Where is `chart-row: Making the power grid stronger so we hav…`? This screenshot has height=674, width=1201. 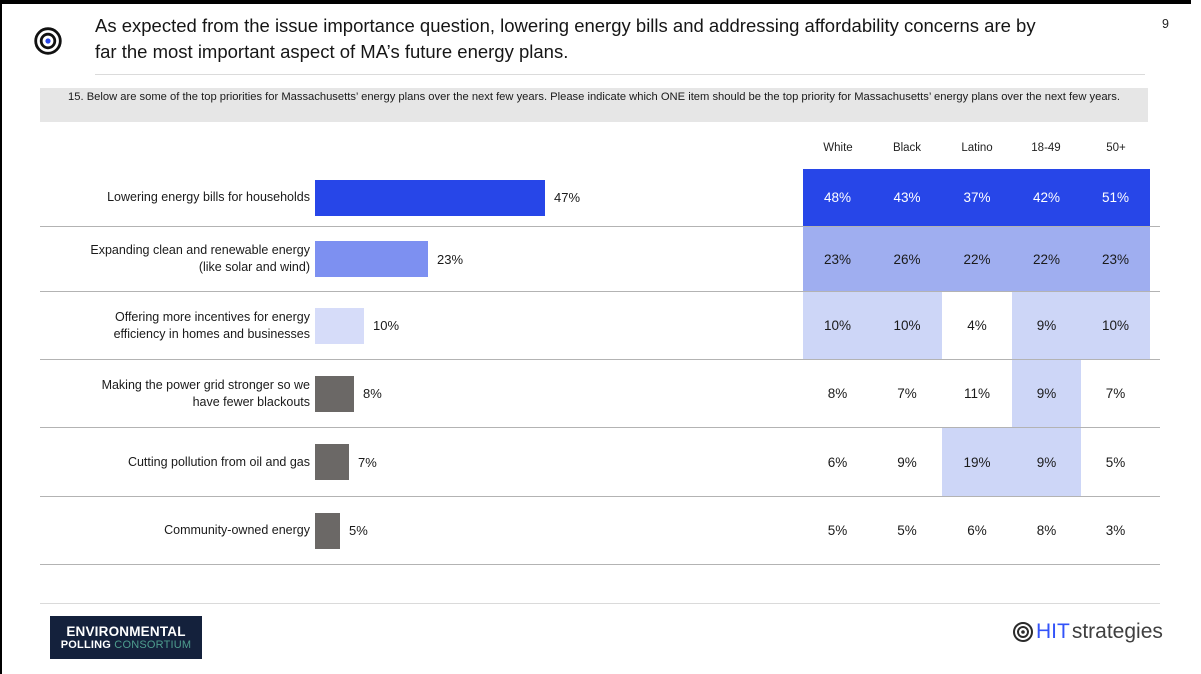
chart-row: Making the power grid stronger so we hav… is located at coordinates (600, 394).